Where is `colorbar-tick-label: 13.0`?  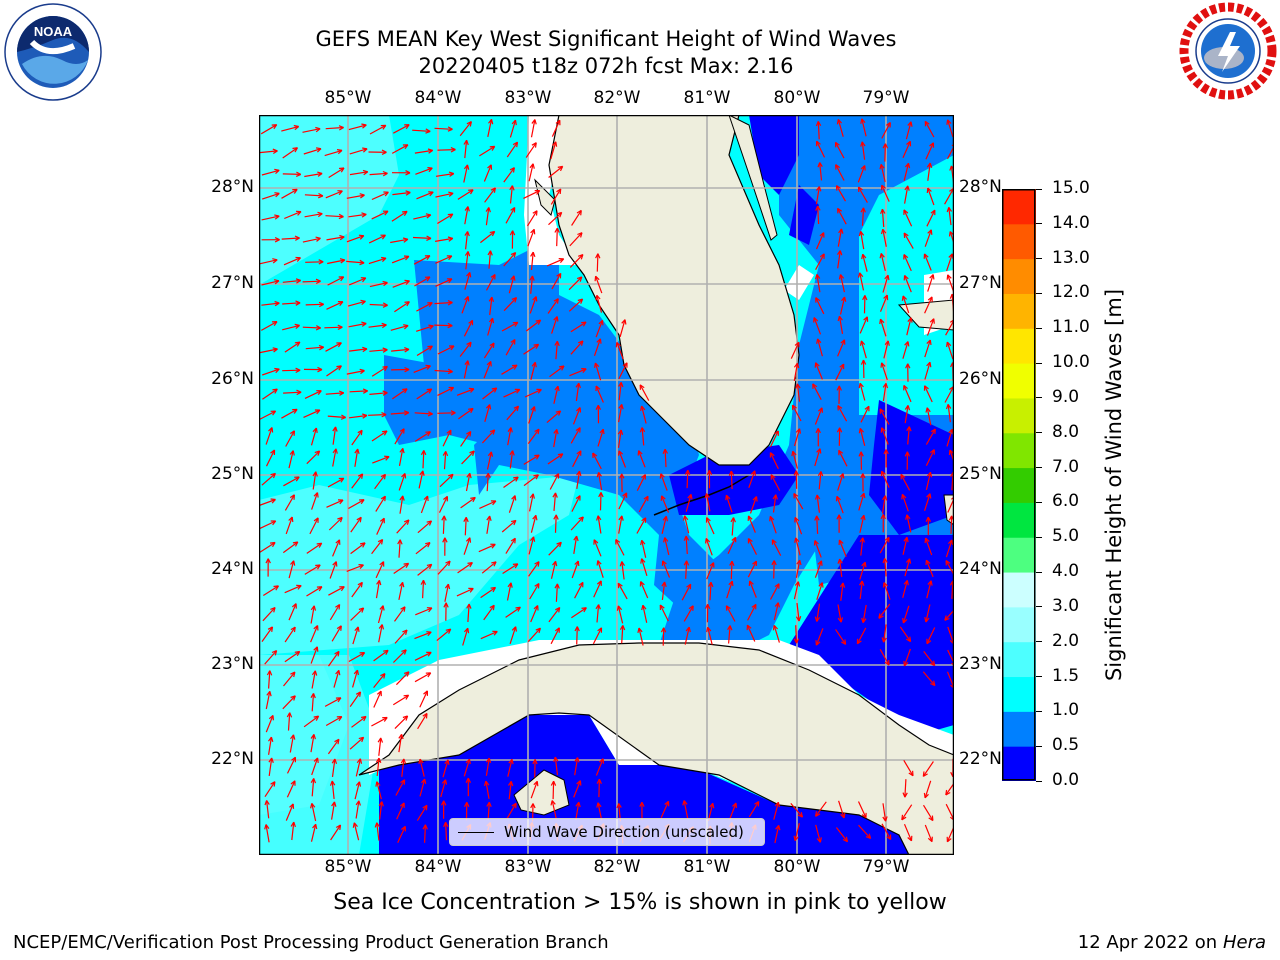 colorbar-tick-label: 13.0 is located at coordinates (1071, 257).